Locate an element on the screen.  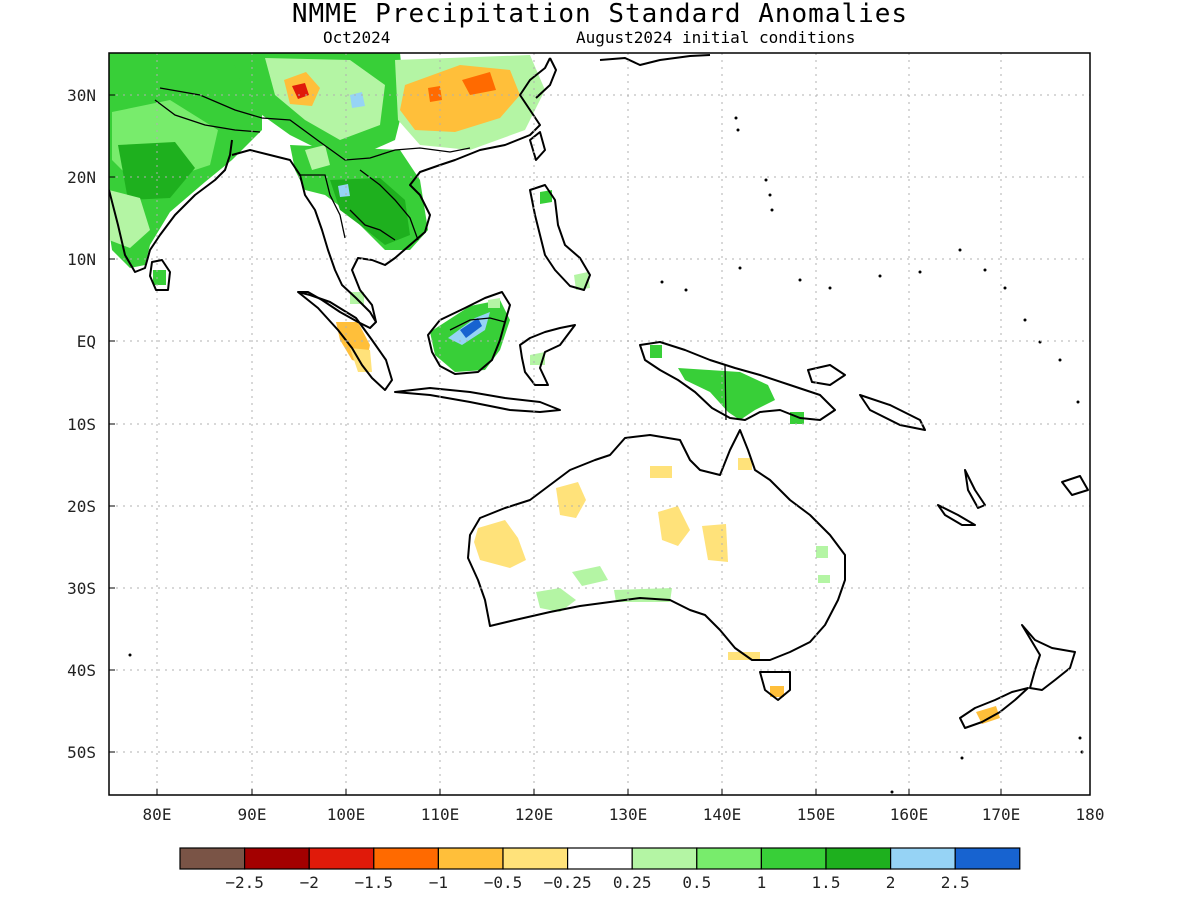
lon-tick-label: 120E is located at coordinates (534, 814).